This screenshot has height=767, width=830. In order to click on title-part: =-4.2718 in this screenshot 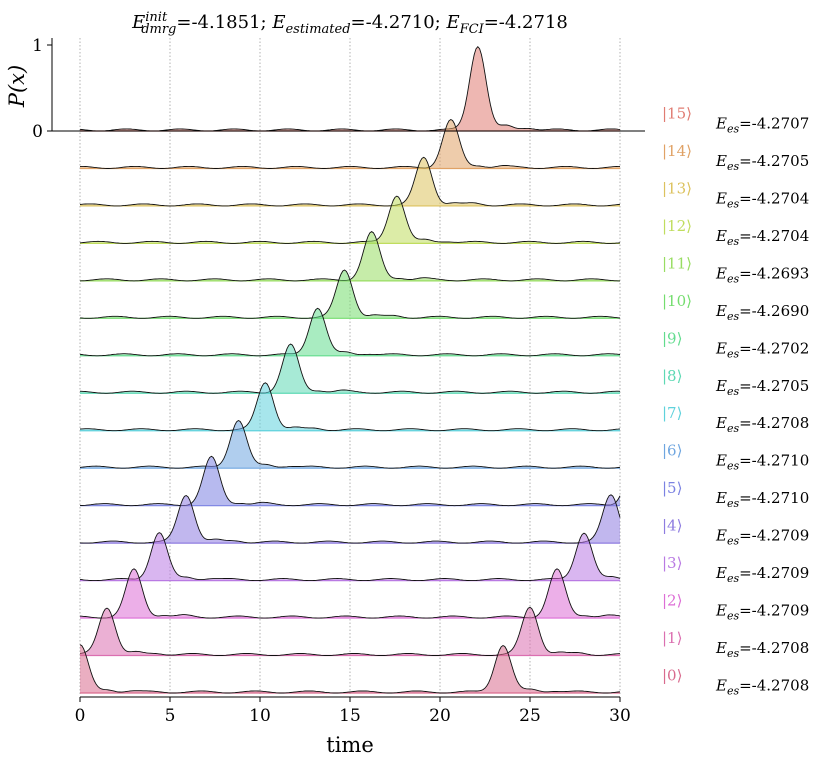, I will do `click(526, 22)`.